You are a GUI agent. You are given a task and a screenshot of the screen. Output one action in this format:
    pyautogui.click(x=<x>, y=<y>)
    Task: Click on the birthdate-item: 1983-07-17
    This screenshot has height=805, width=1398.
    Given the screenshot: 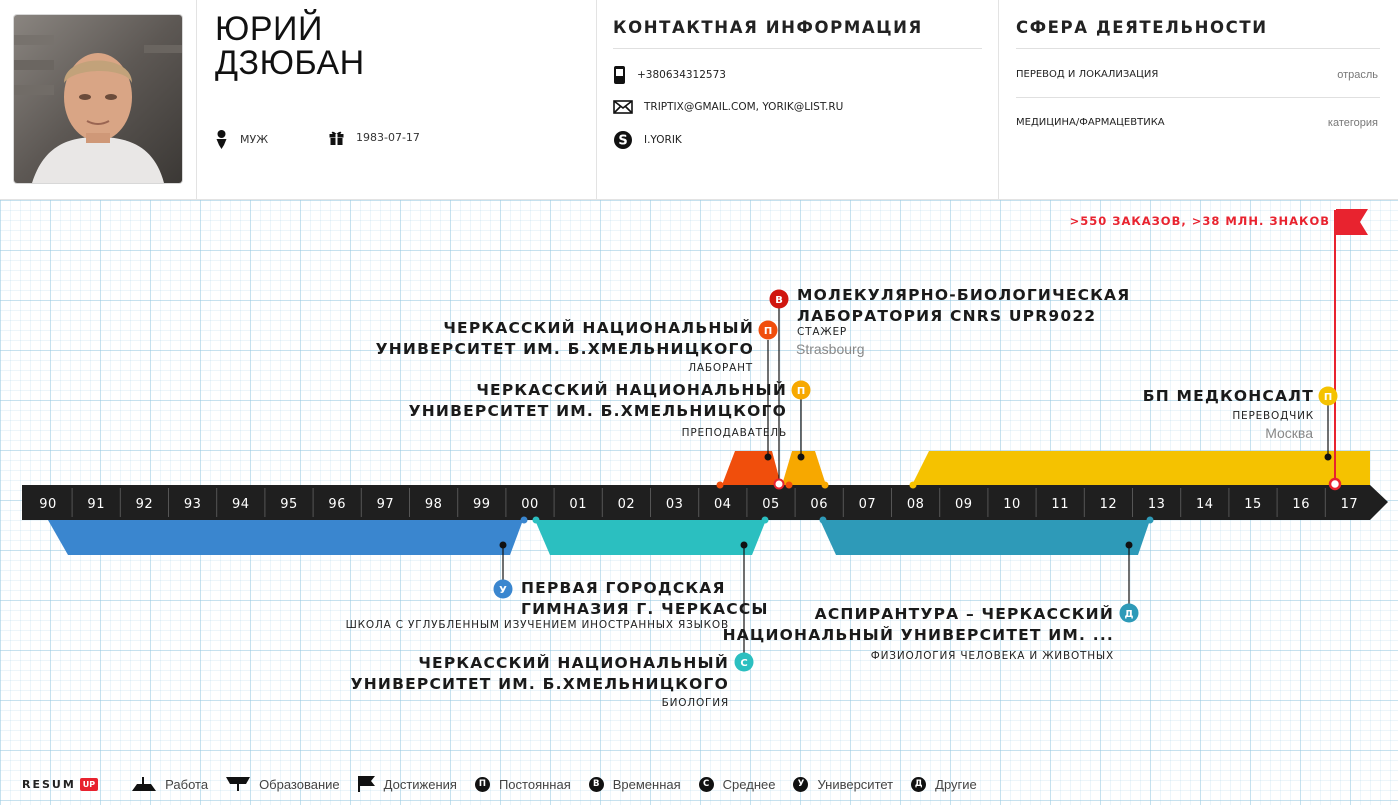 What is the action you would take?
    pyautogui.click(x=374, y=137)
    